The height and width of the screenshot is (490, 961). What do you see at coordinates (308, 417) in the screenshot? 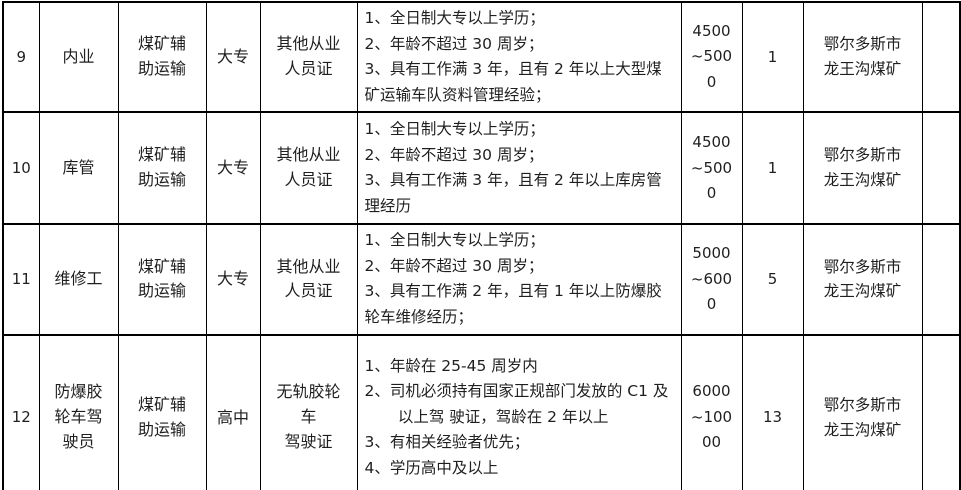
I see `certificate-line: 车` at bounding box center [308, 417].